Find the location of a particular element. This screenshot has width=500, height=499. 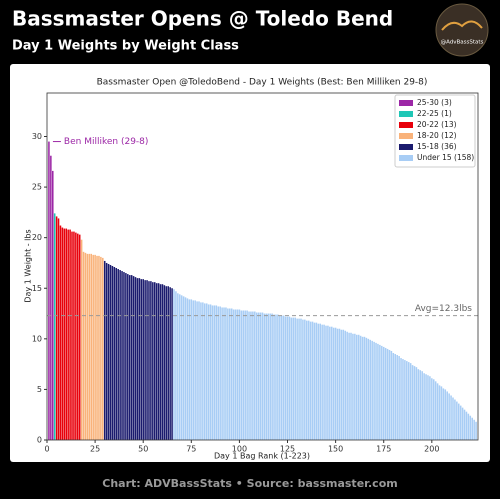

legend-label: 25-30 (3) is located at coordinates (434, 102).